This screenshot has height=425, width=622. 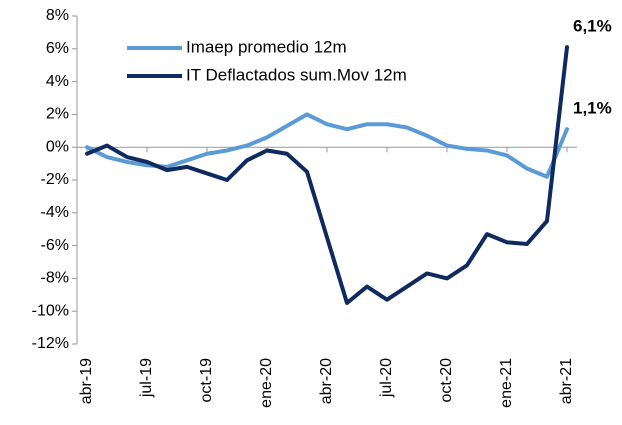 I want to click on x-tick-label: jul-19, so click(x=146, y=378).